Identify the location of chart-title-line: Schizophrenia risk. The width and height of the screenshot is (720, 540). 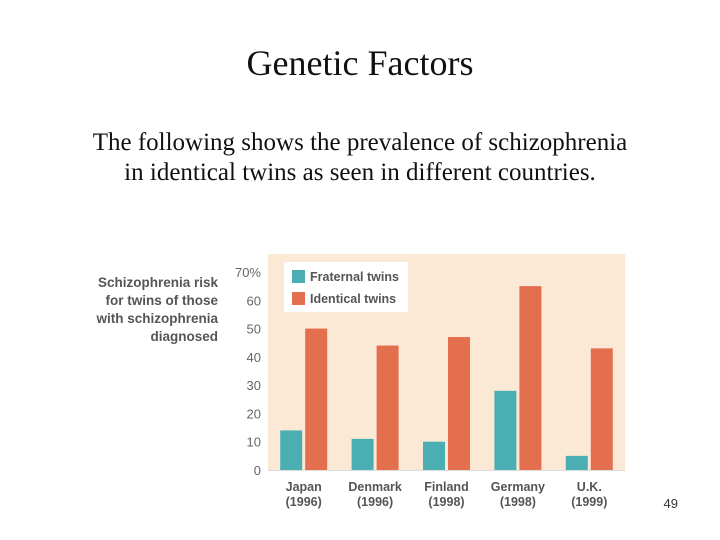
(158, 282).